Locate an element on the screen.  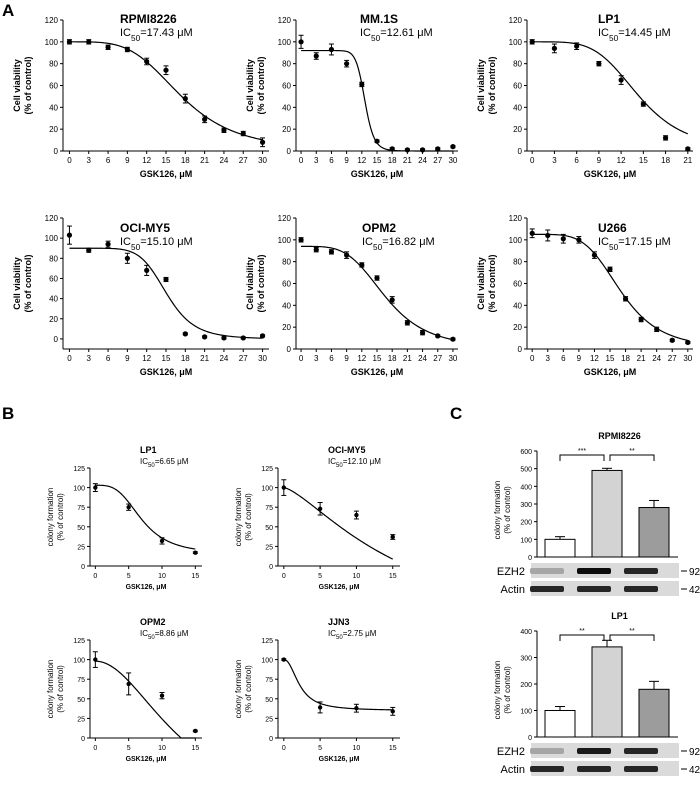
y-tick-label: 400 is located at coordinates (526, 487).